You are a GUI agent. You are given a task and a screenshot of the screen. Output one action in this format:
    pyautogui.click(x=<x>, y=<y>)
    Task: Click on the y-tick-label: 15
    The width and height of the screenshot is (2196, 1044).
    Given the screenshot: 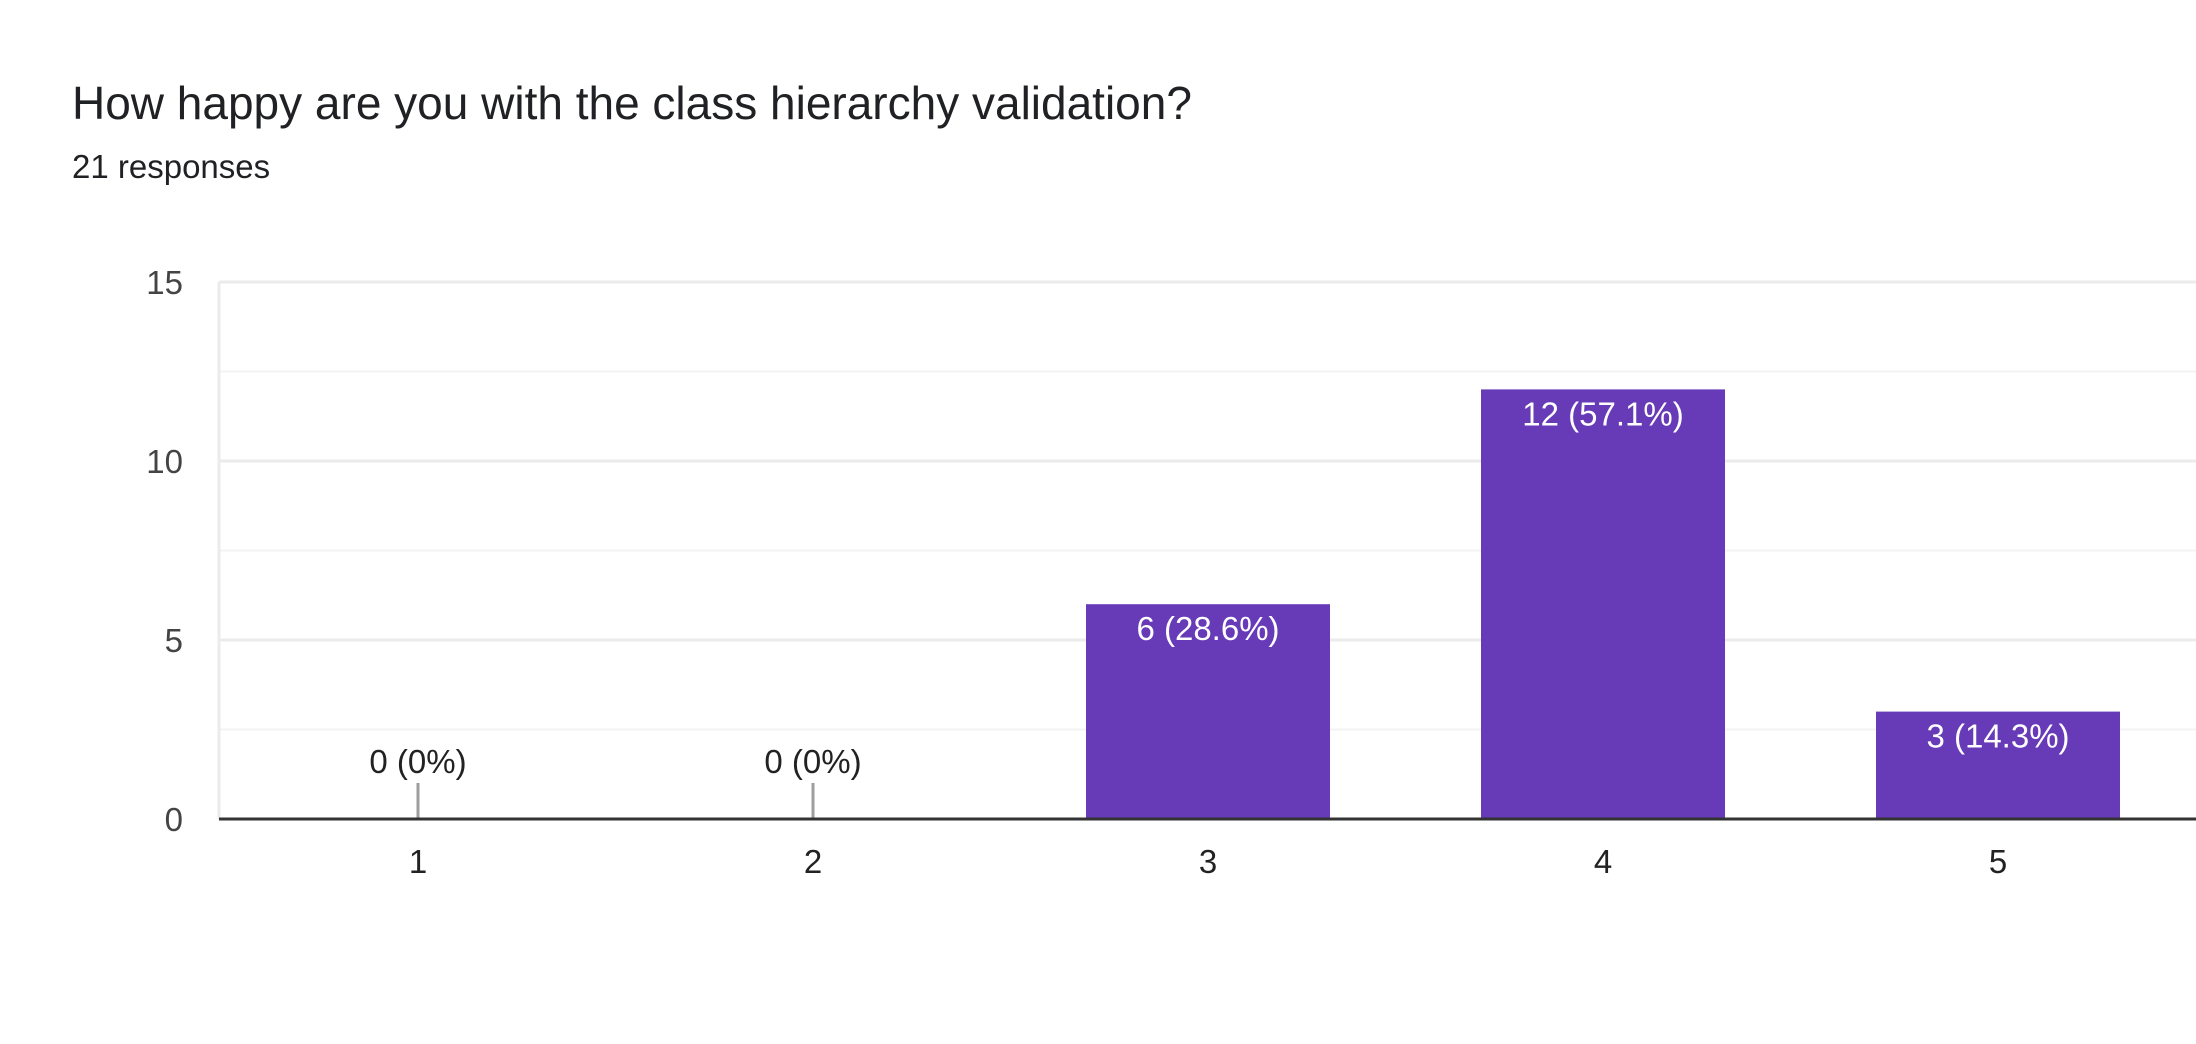 What is the action you would take?
    pyautogui.click(x=164, y=282)
    